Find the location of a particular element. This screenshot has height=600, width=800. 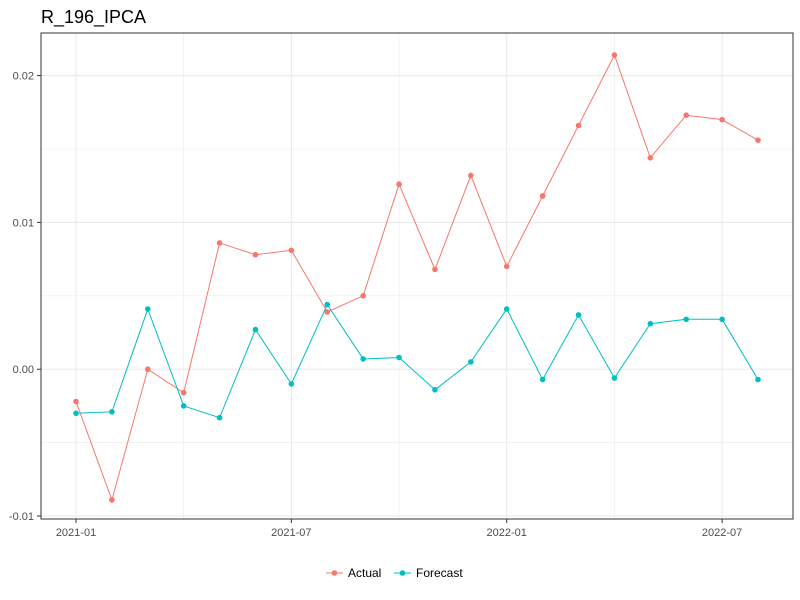

forecast-legend-key-point is located at coordinates (402, 573).